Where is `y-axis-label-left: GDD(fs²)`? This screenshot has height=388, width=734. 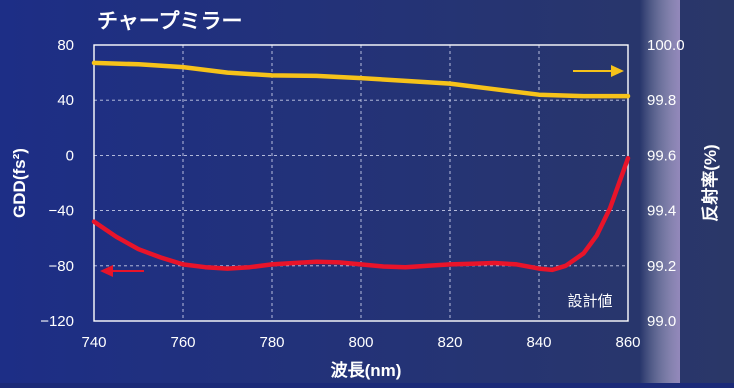
y-axis-label-left: GDD(fs²) is located at coordinates (19, 183).